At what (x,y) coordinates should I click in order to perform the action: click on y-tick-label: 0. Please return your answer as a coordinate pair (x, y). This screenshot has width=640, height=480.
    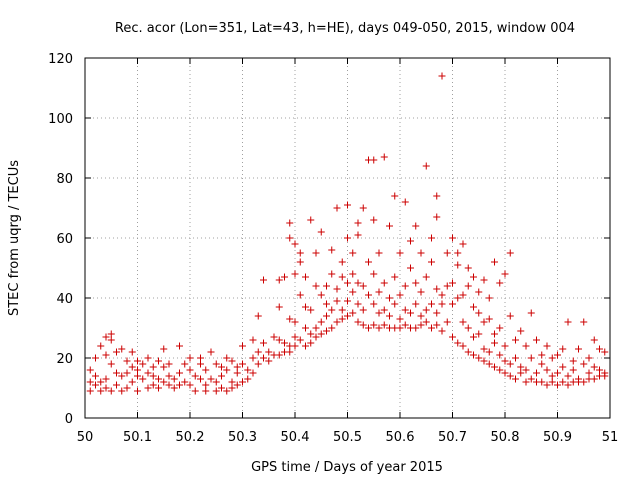
    Looking at the image, I should click on (69, 419).